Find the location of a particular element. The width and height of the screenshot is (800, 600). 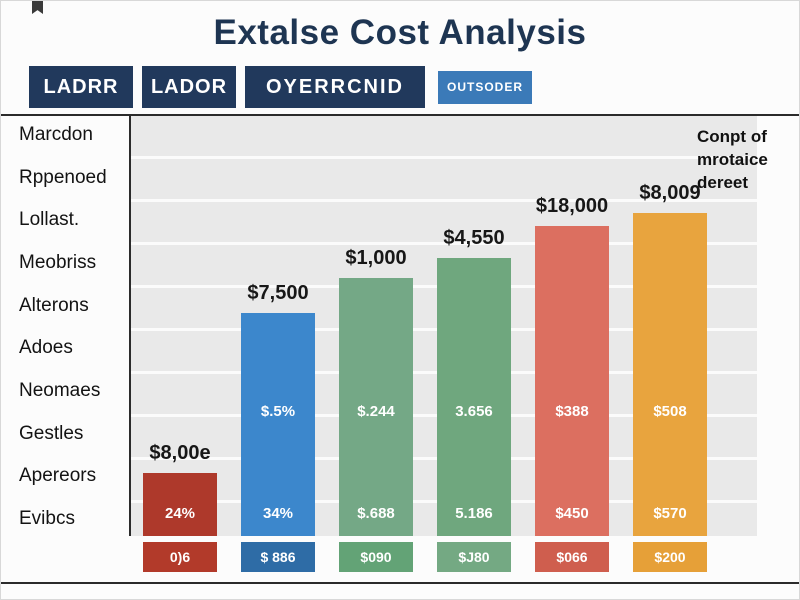

bar-value-label: $1,000 is located at coordinates (376, 258).